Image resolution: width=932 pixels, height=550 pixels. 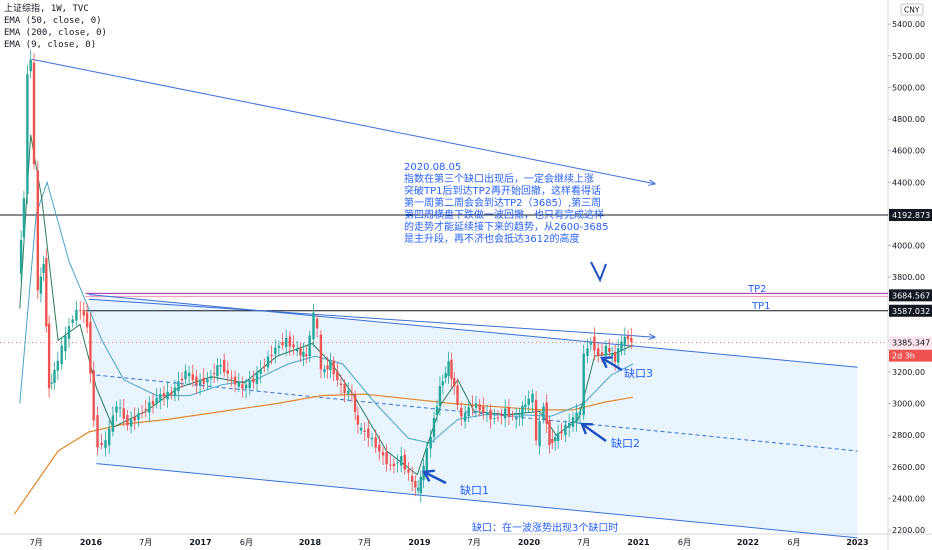 I want to click on price-label: 2d 3h, so click(x=903, y=356).